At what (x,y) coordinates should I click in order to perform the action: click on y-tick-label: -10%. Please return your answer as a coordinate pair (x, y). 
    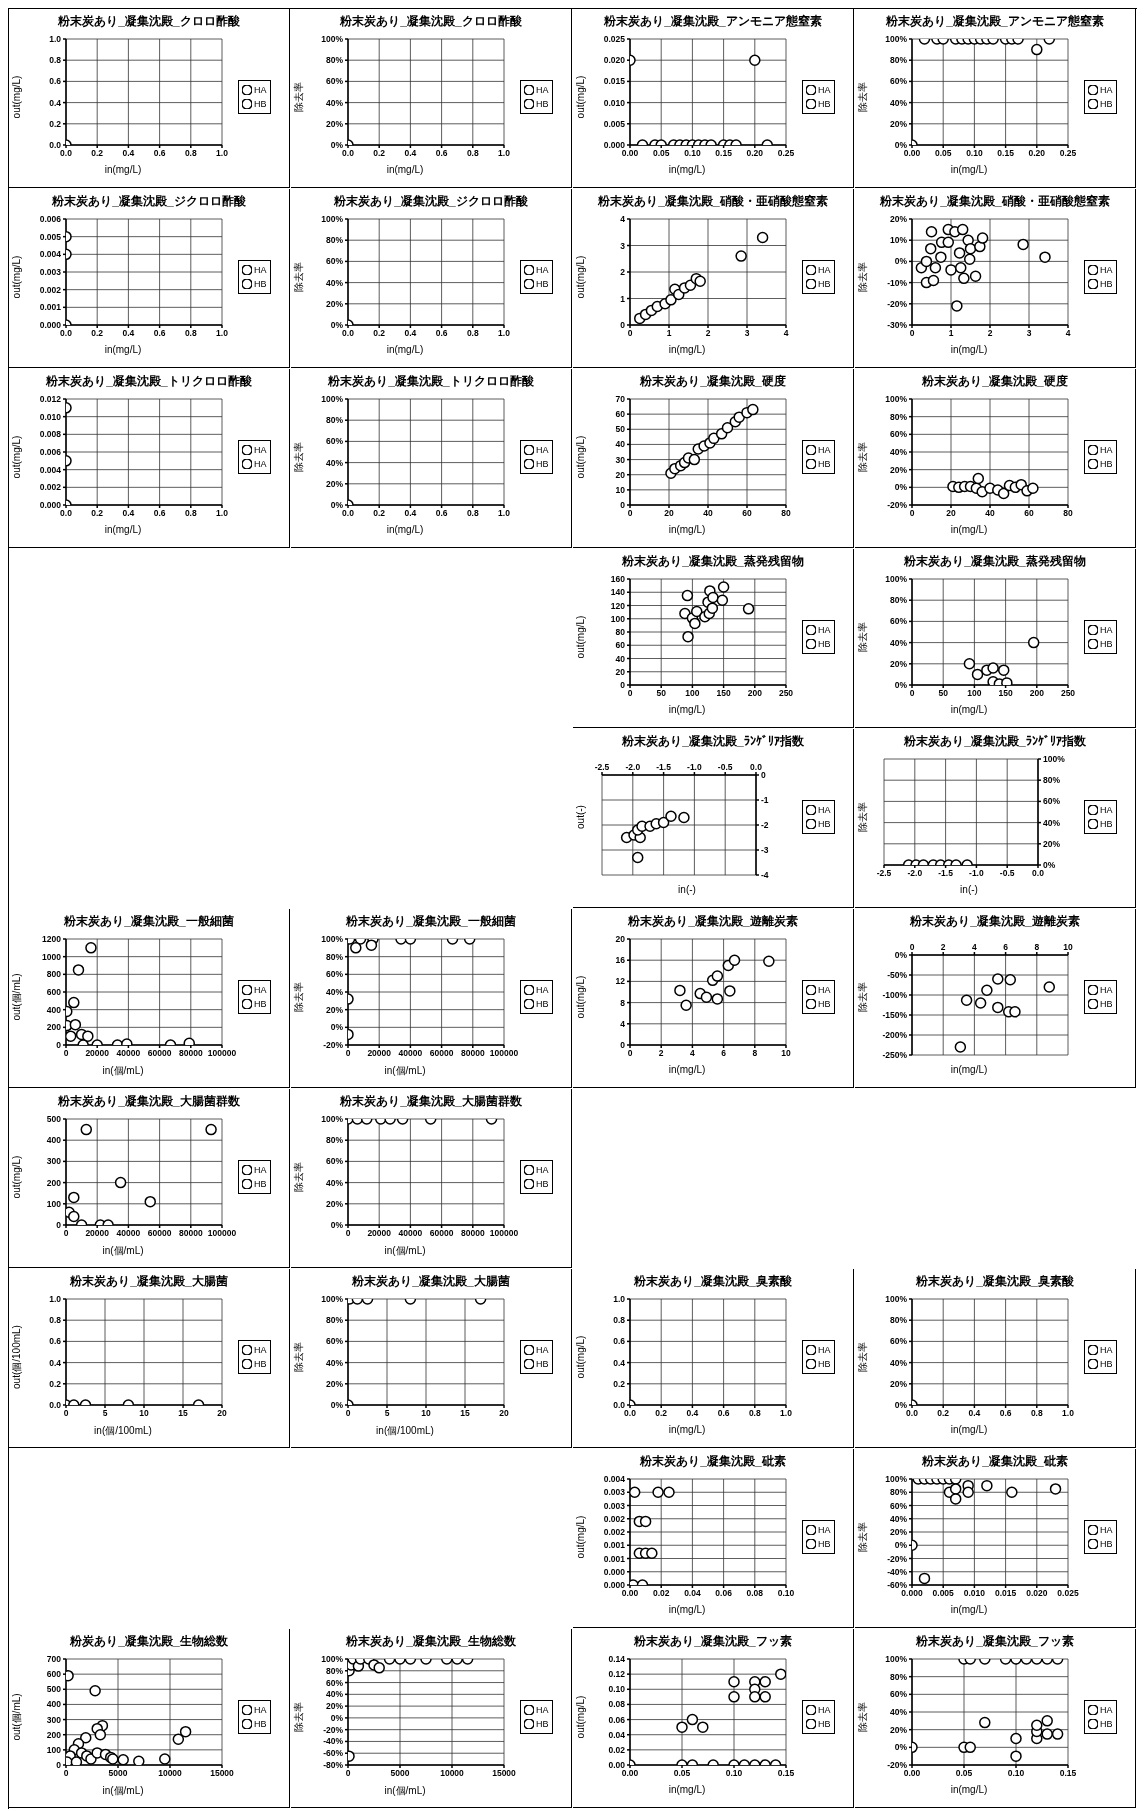
    Looking at the image, I should click on (897, 282).